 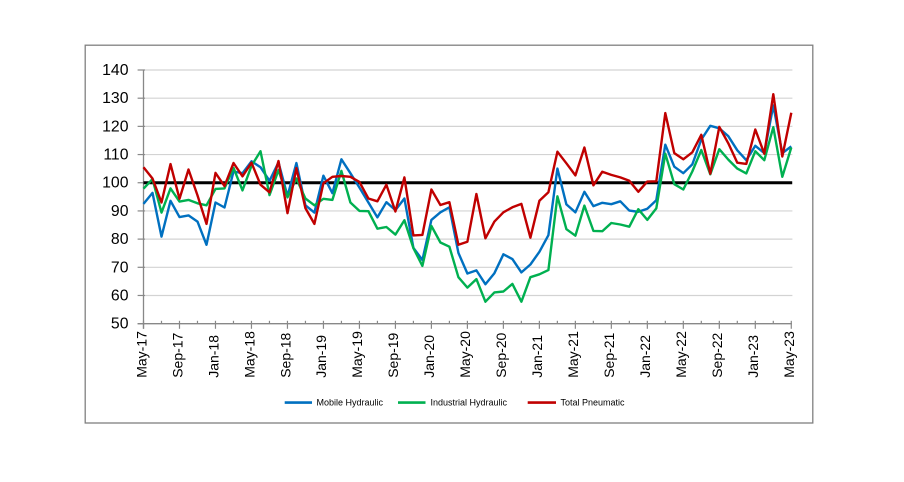 I want to click on svg-text: Sep-19, so click(x=393, y=354).